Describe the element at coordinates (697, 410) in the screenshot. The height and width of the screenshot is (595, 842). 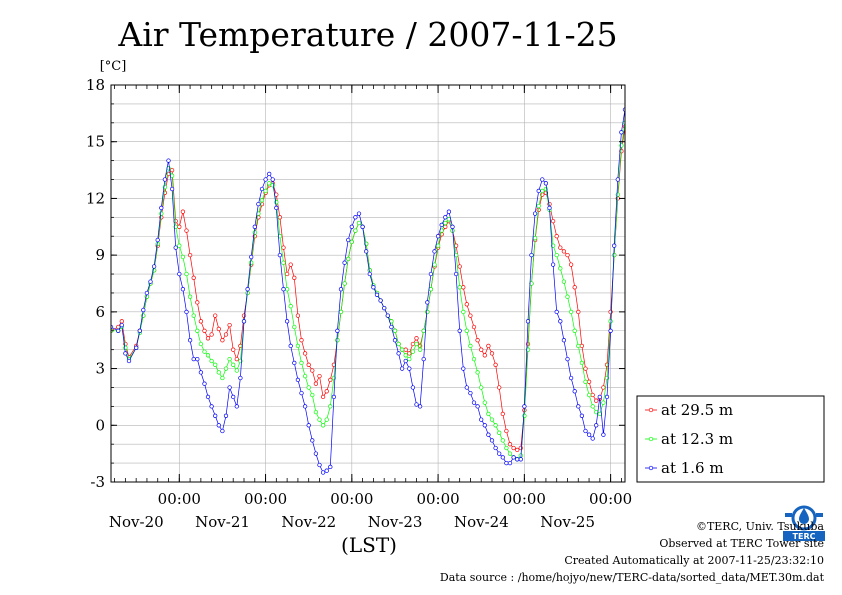
I see `legend-label: at 29.5 m` at that location.